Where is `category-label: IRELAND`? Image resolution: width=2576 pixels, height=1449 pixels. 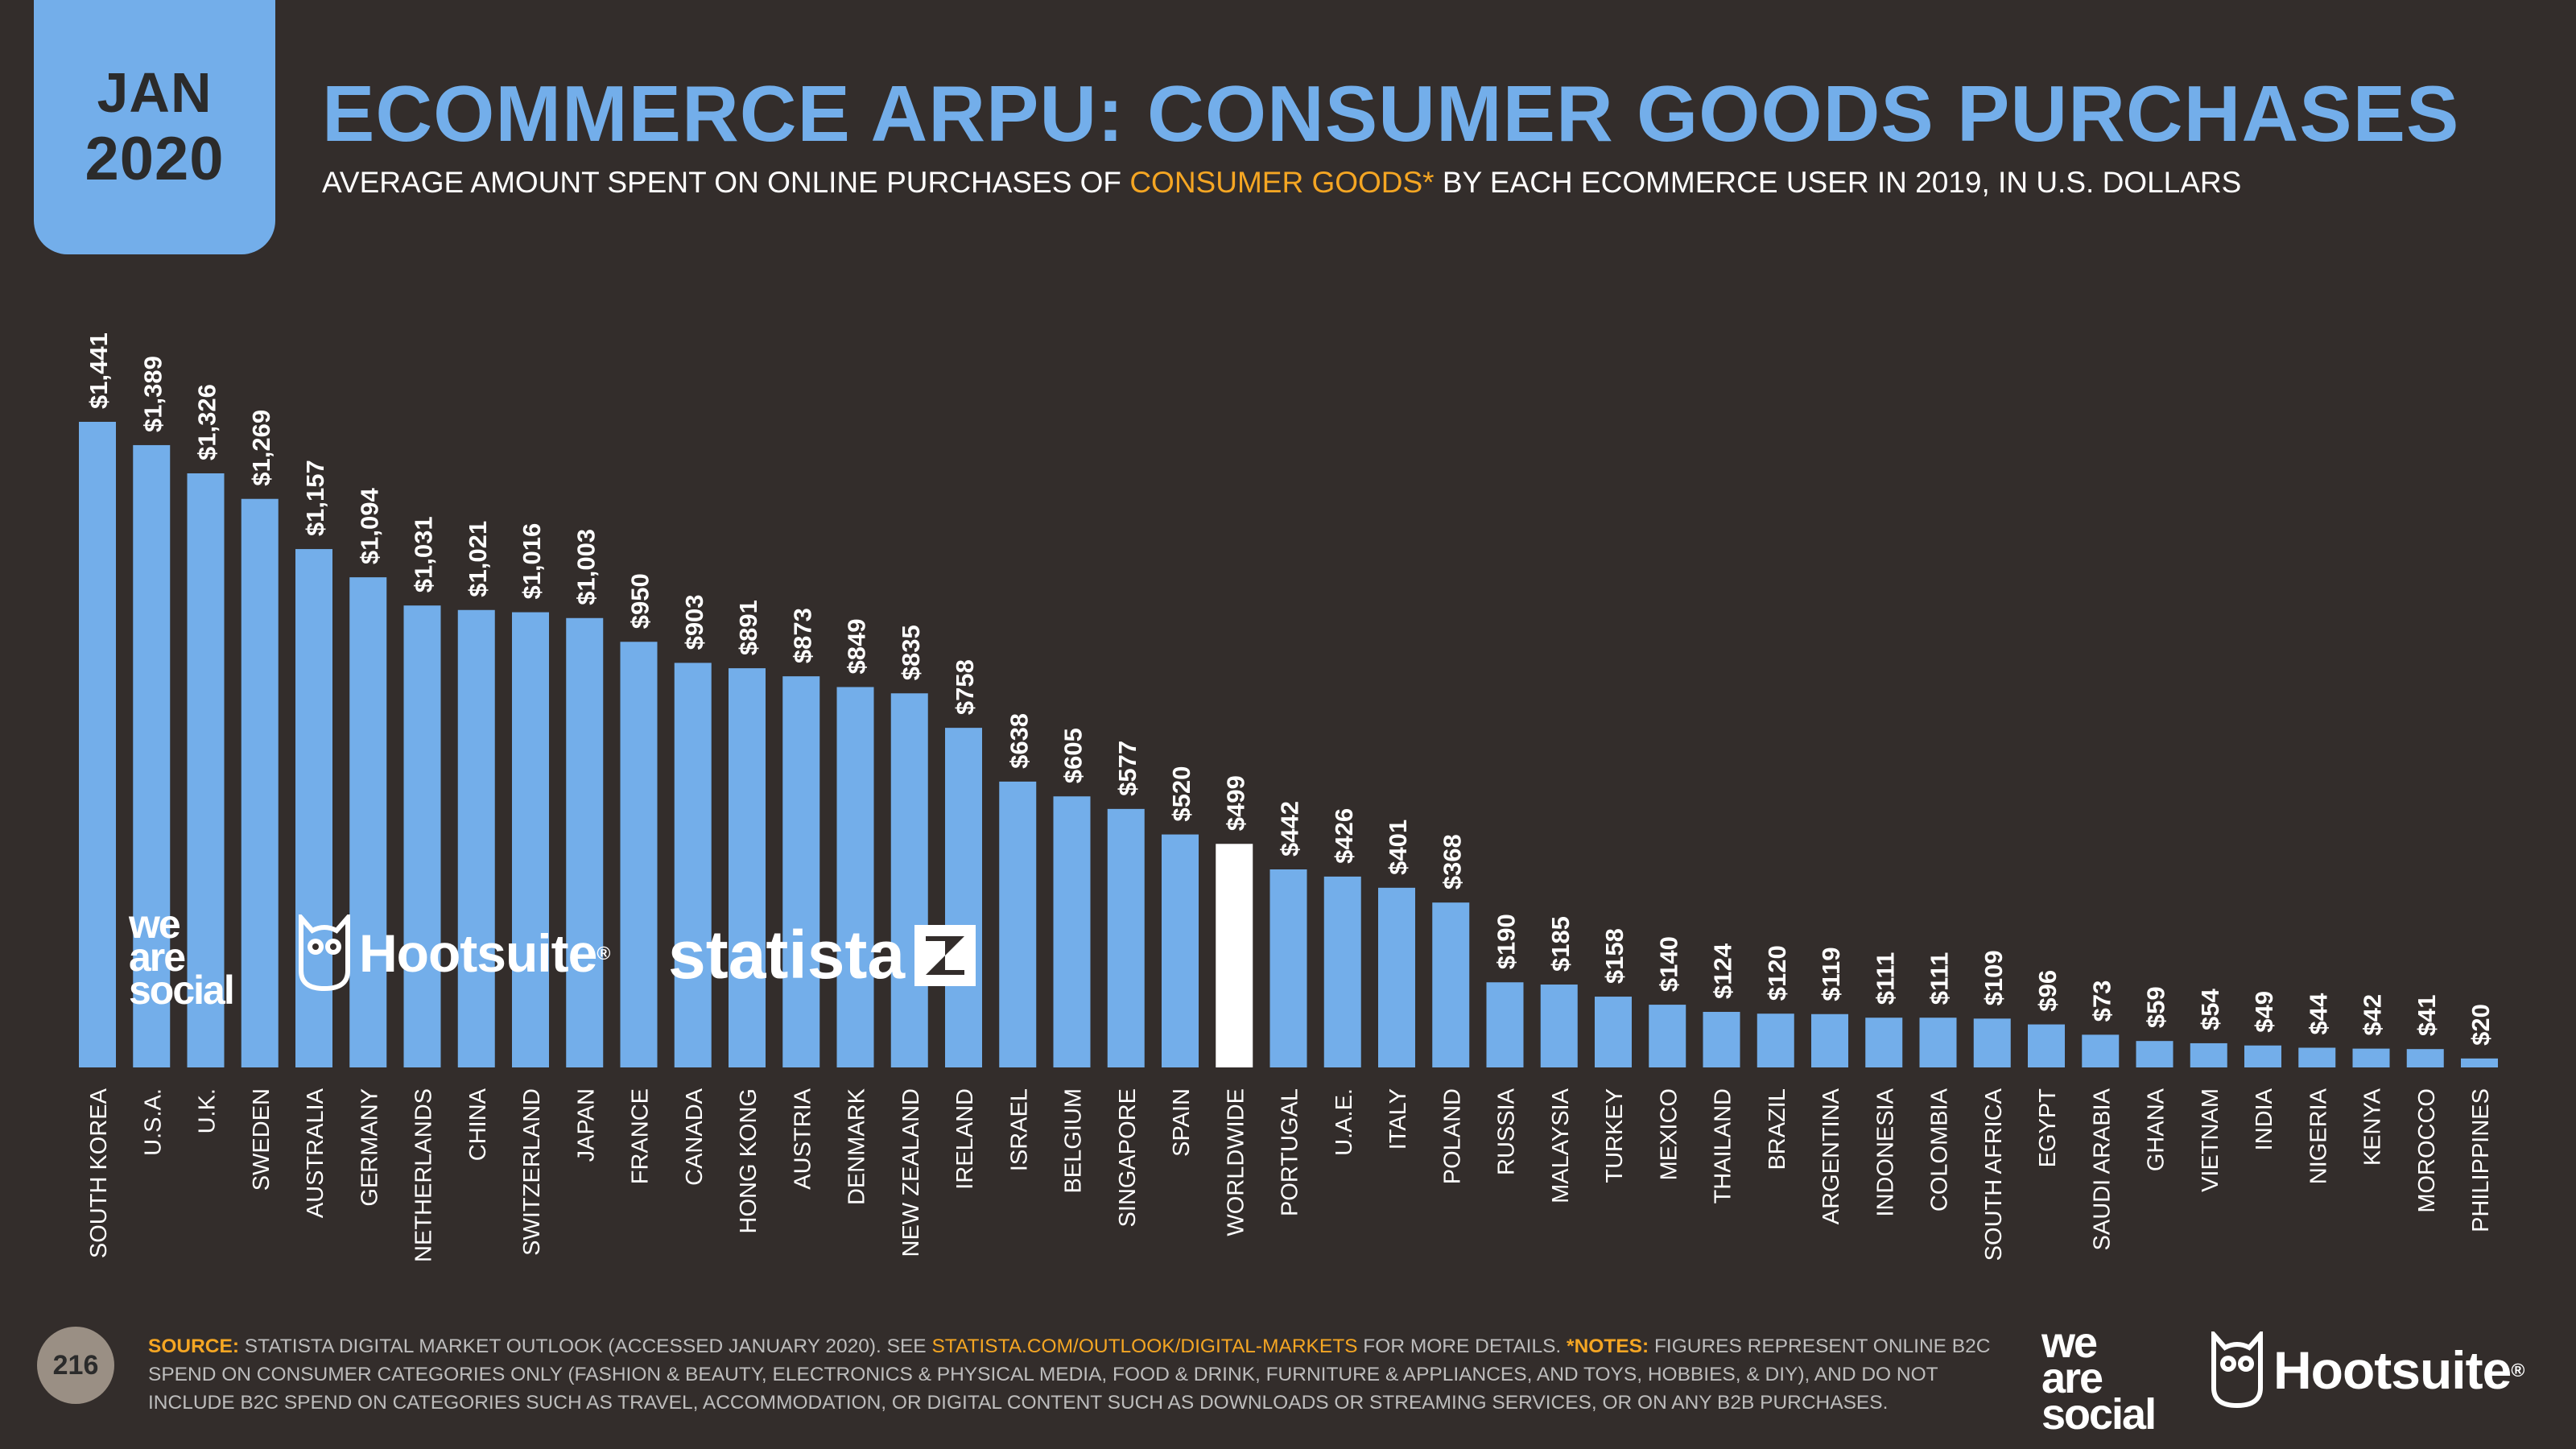 category-label: IRELAND is located at coordinates (965, 1139).